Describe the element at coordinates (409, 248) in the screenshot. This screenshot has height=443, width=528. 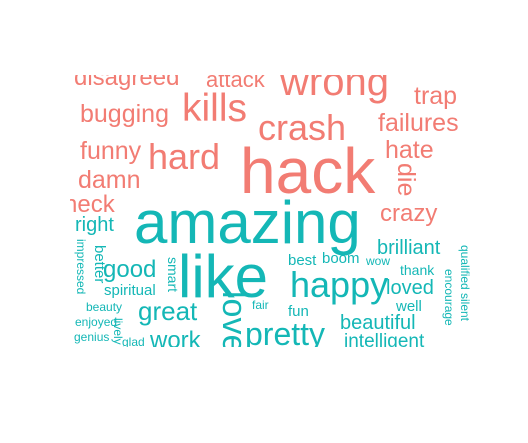
I see `word-brilliant: brilliant` at that location.